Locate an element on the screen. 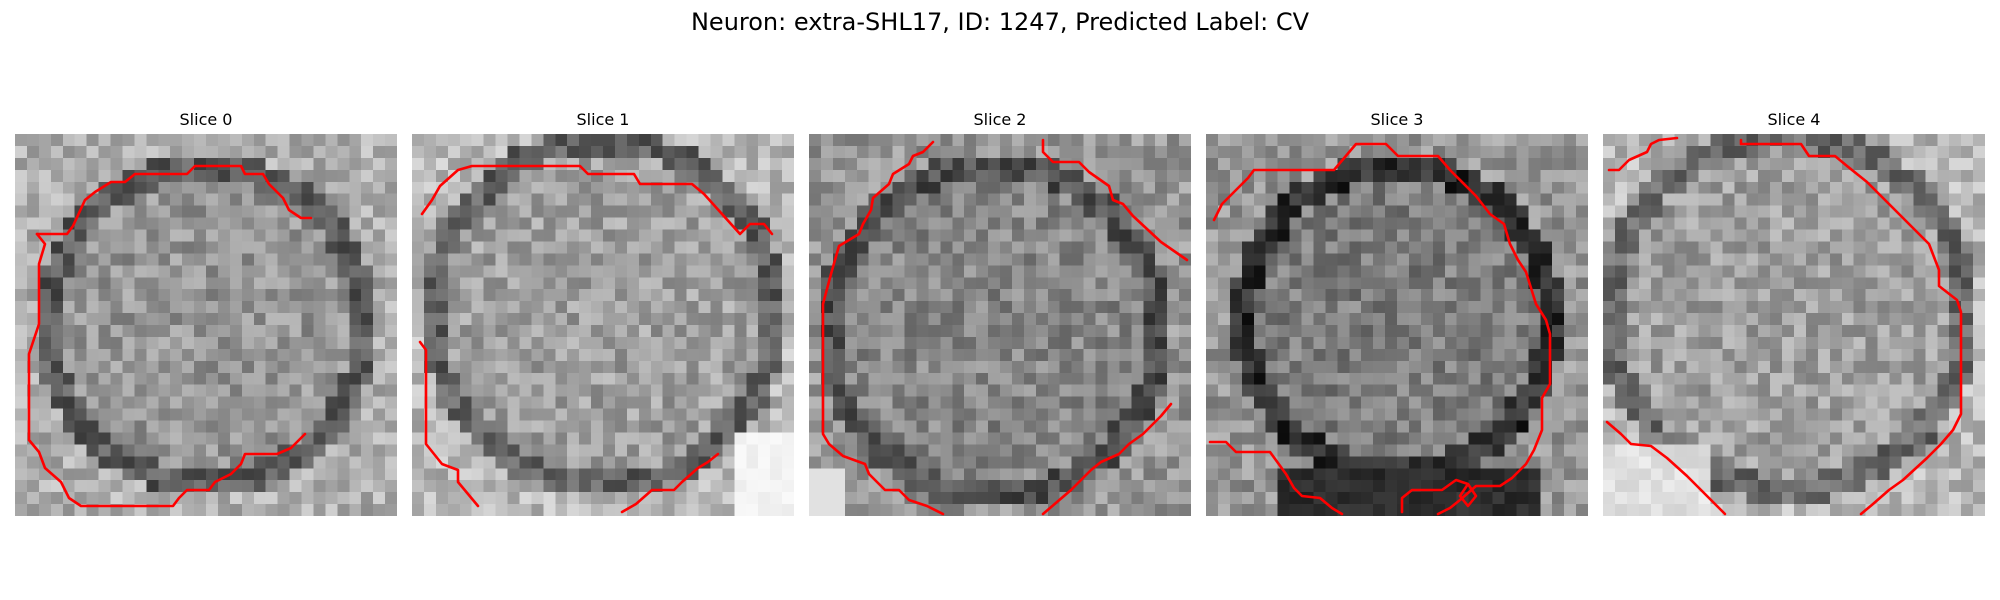 This screenshot has width=2000, height=600. slice-panel-2: Slice 2 is located at coordinates (1000, 312).